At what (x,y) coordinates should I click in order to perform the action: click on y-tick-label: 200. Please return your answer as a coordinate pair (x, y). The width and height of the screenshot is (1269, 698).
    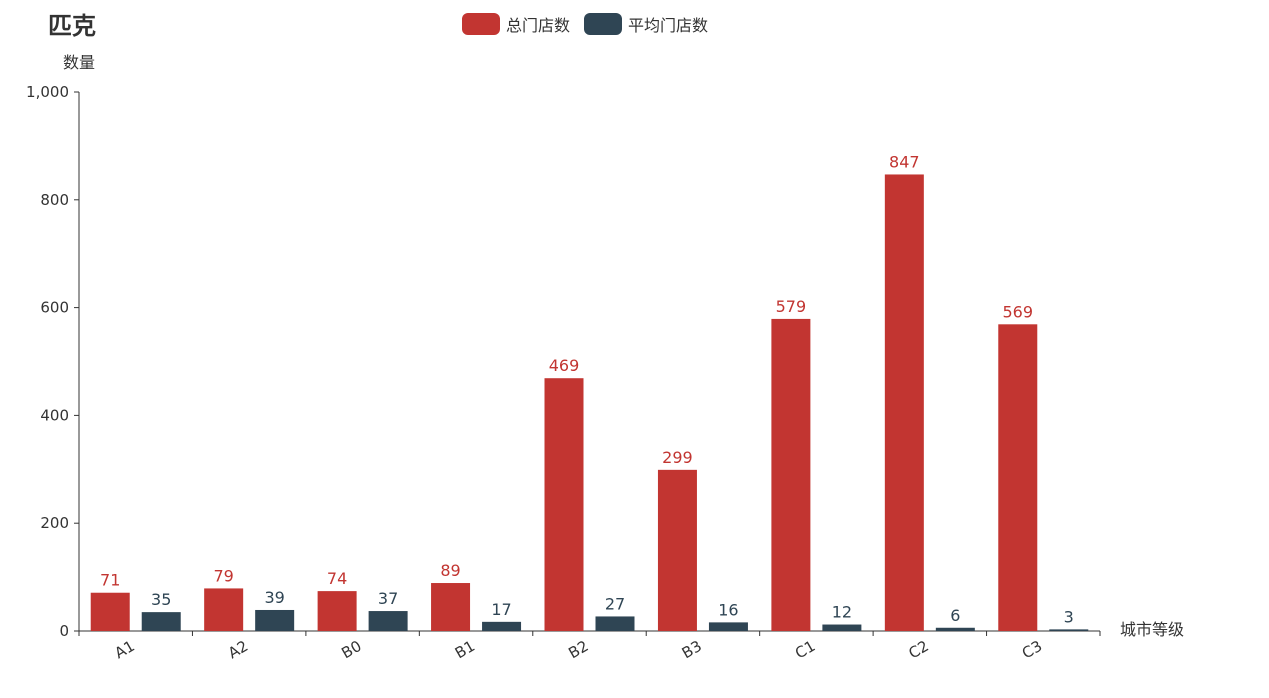
    Looking at the image, I should click on (54, 523).